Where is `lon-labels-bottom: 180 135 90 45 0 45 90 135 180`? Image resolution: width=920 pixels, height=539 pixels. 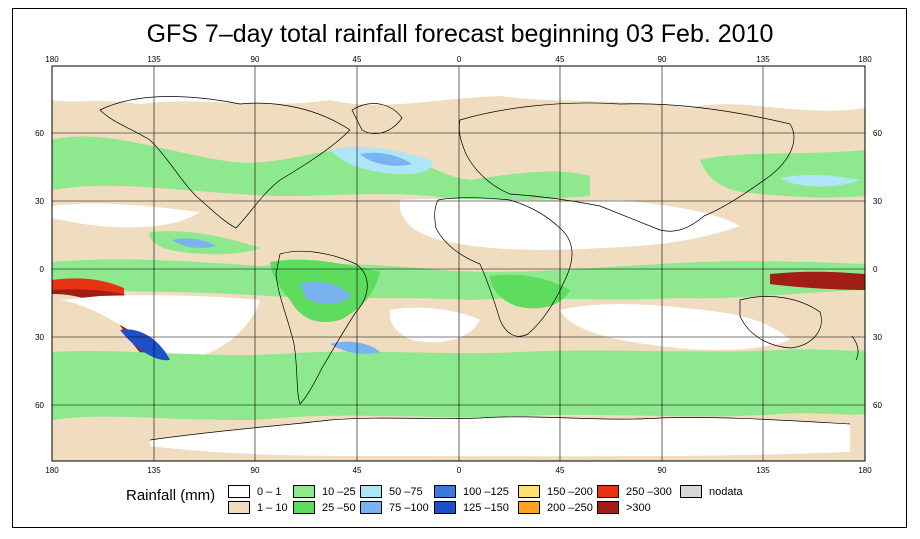
lon-labels-bottom: 180 135 90 45 0 45 90 135 180 is located at coordinates (458, 470).